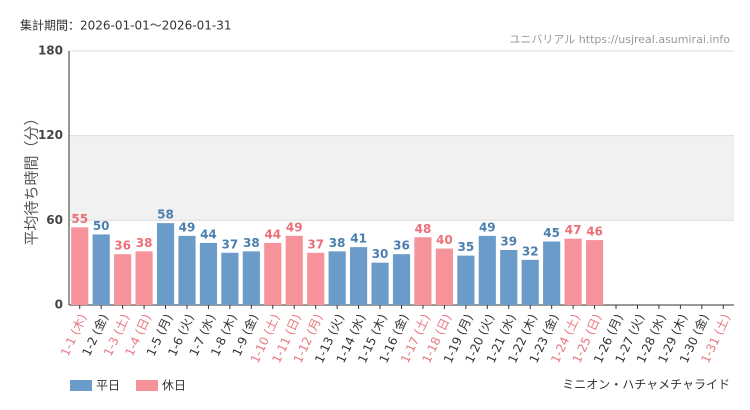 Image resolution: width=750 pixels, height=410 pixels. What do you see at coordinates (444, 240) in the screenshot?
I see `value-label: 40` at bounding box center [444, 240].